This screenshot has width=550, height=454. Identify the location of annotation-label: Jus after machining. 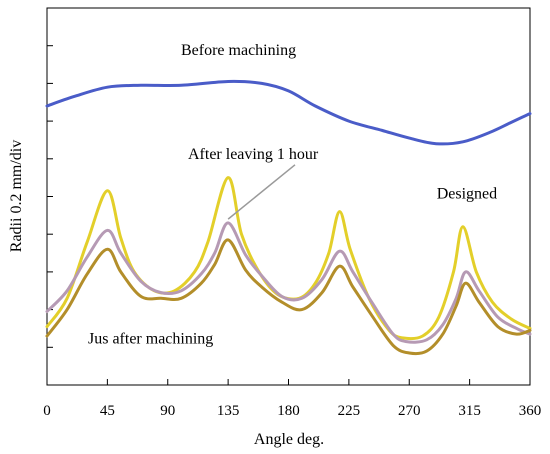
(150, 339).